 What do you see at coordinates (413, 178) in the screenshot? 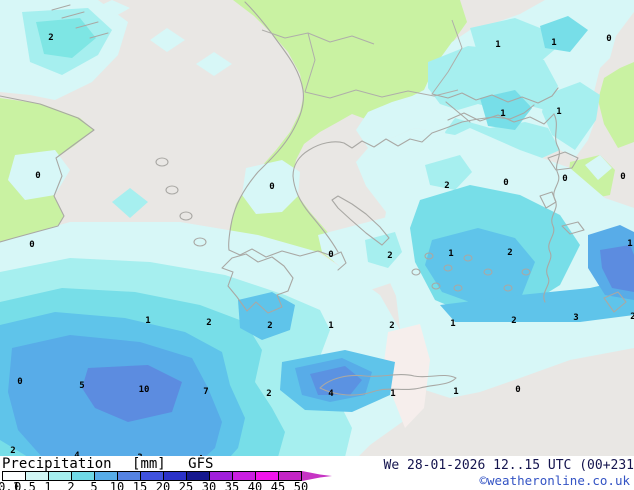
I see `greece-east-coast` at bounding box center [413, 178].